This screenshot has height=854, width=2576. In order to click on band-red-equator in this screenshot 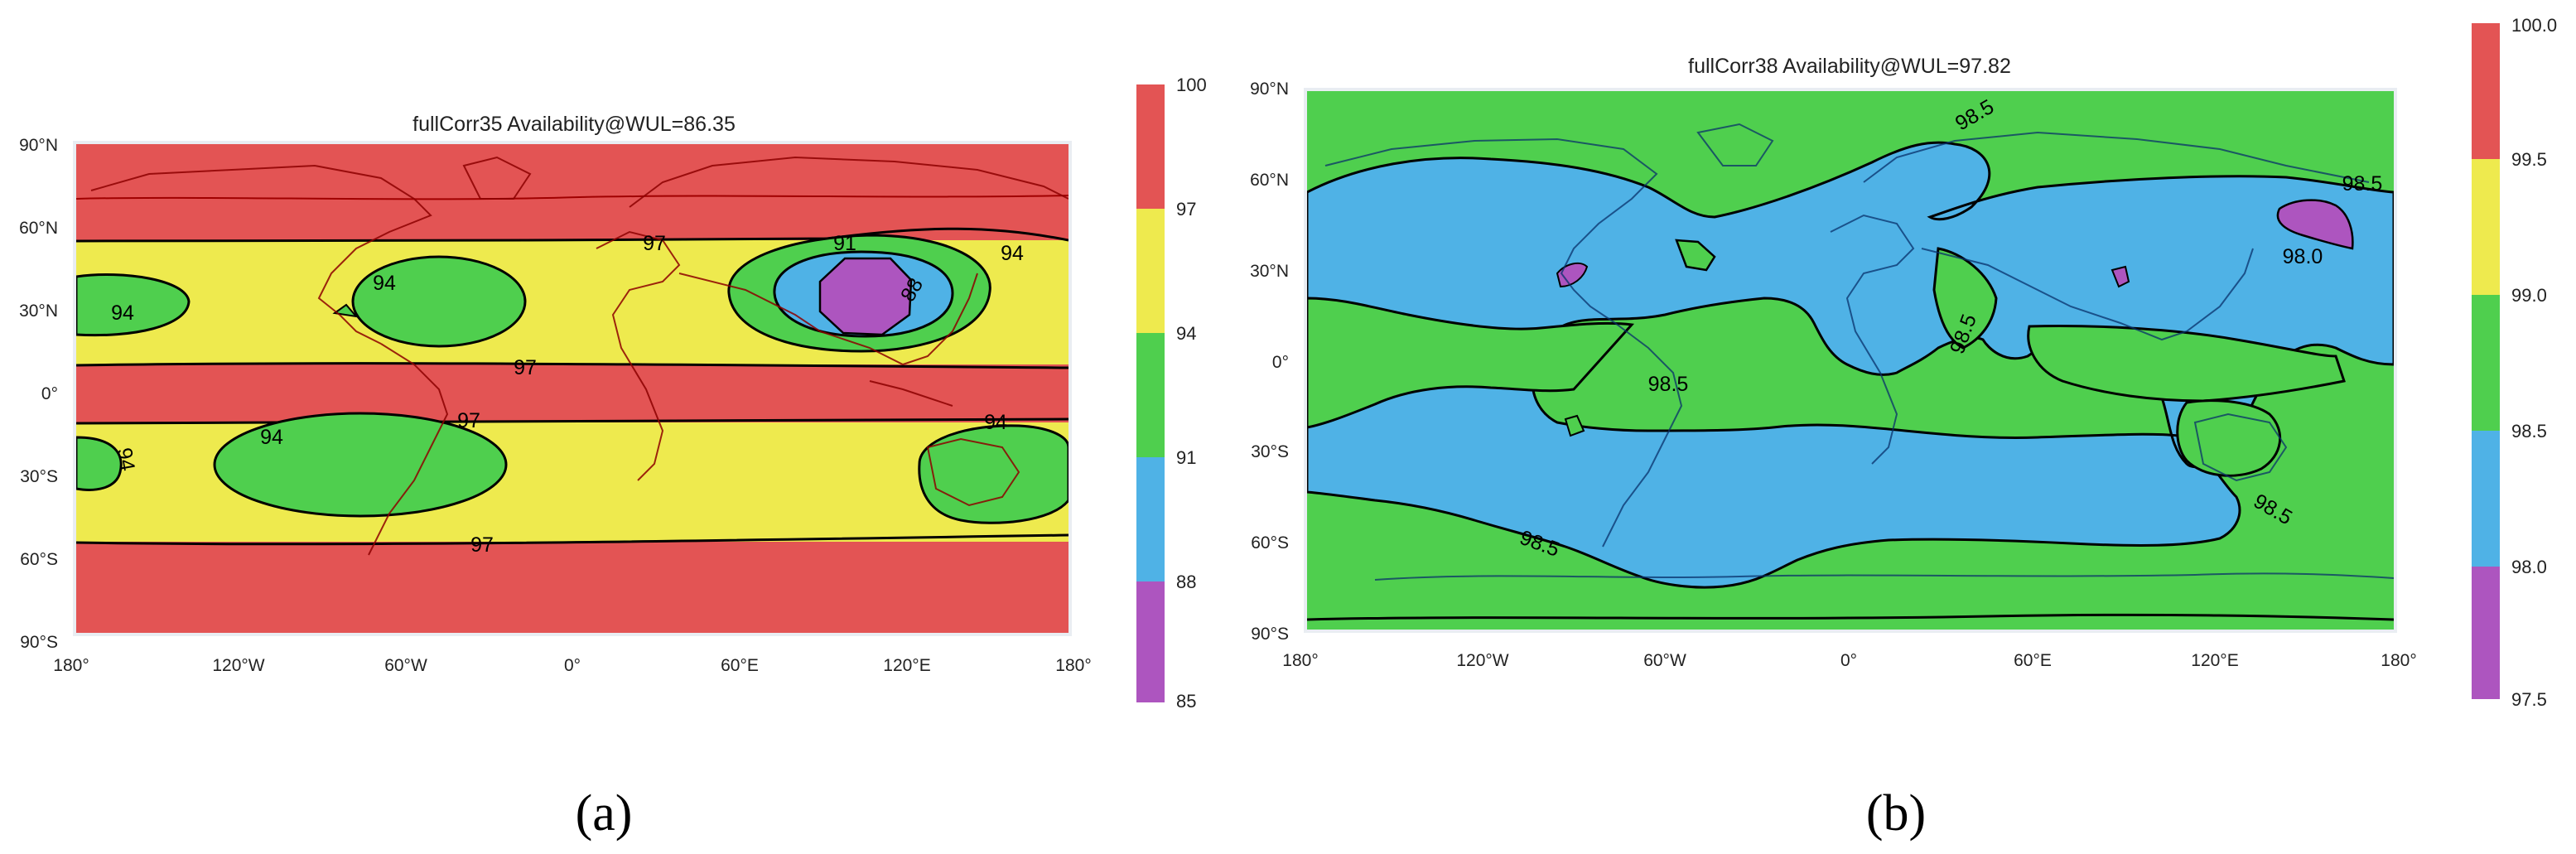, I will do `click(573, 394)`.